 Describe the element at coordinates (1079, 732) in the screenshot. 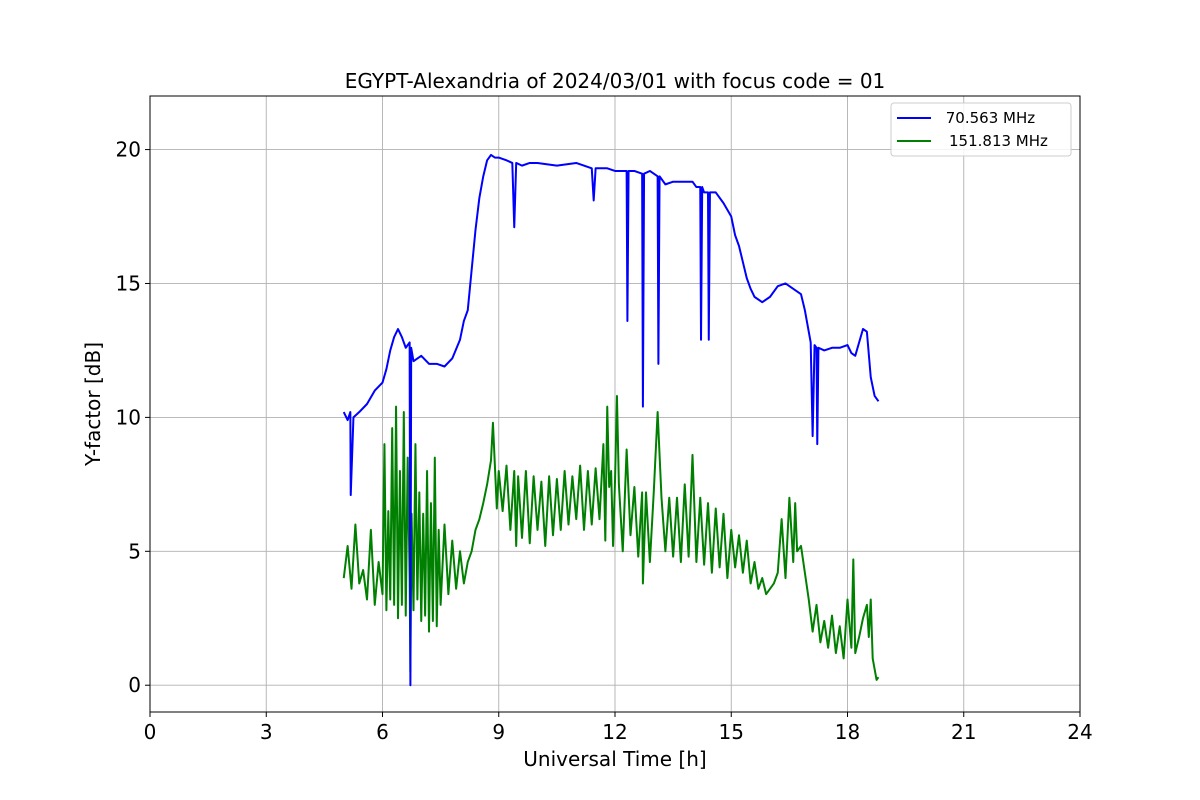

I see `x-tick-label: 24` at that location.